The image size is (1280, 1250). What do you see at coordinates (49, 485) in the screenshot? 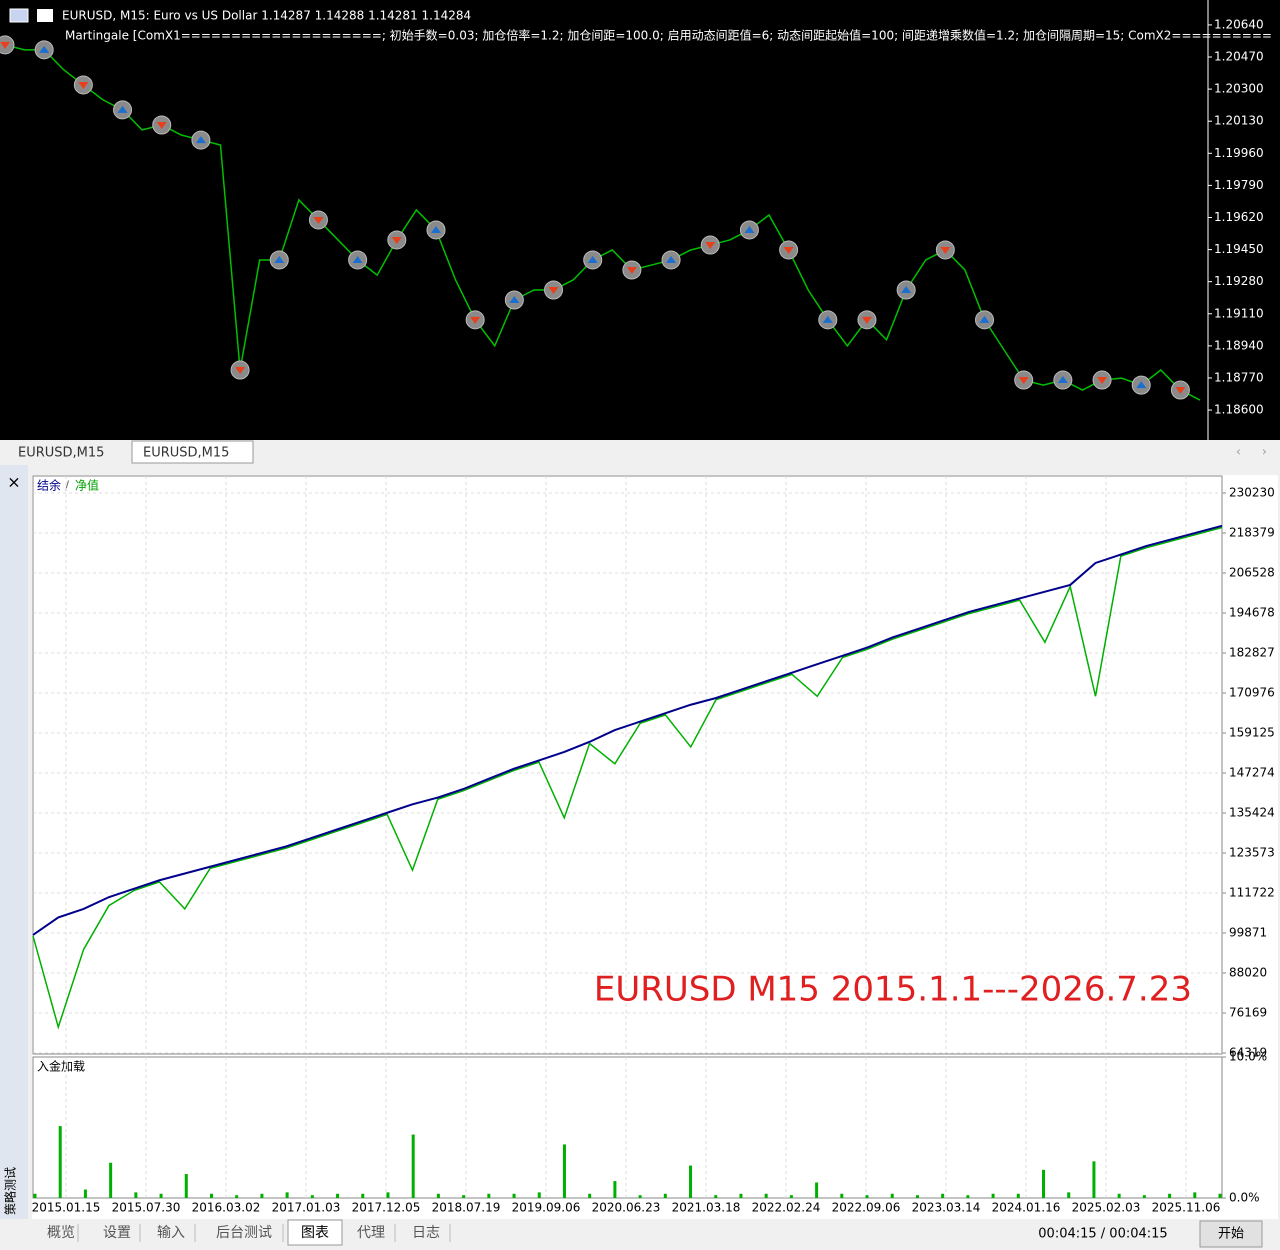
I see `legend-entry: 结余` at bounding box center [49, 485].